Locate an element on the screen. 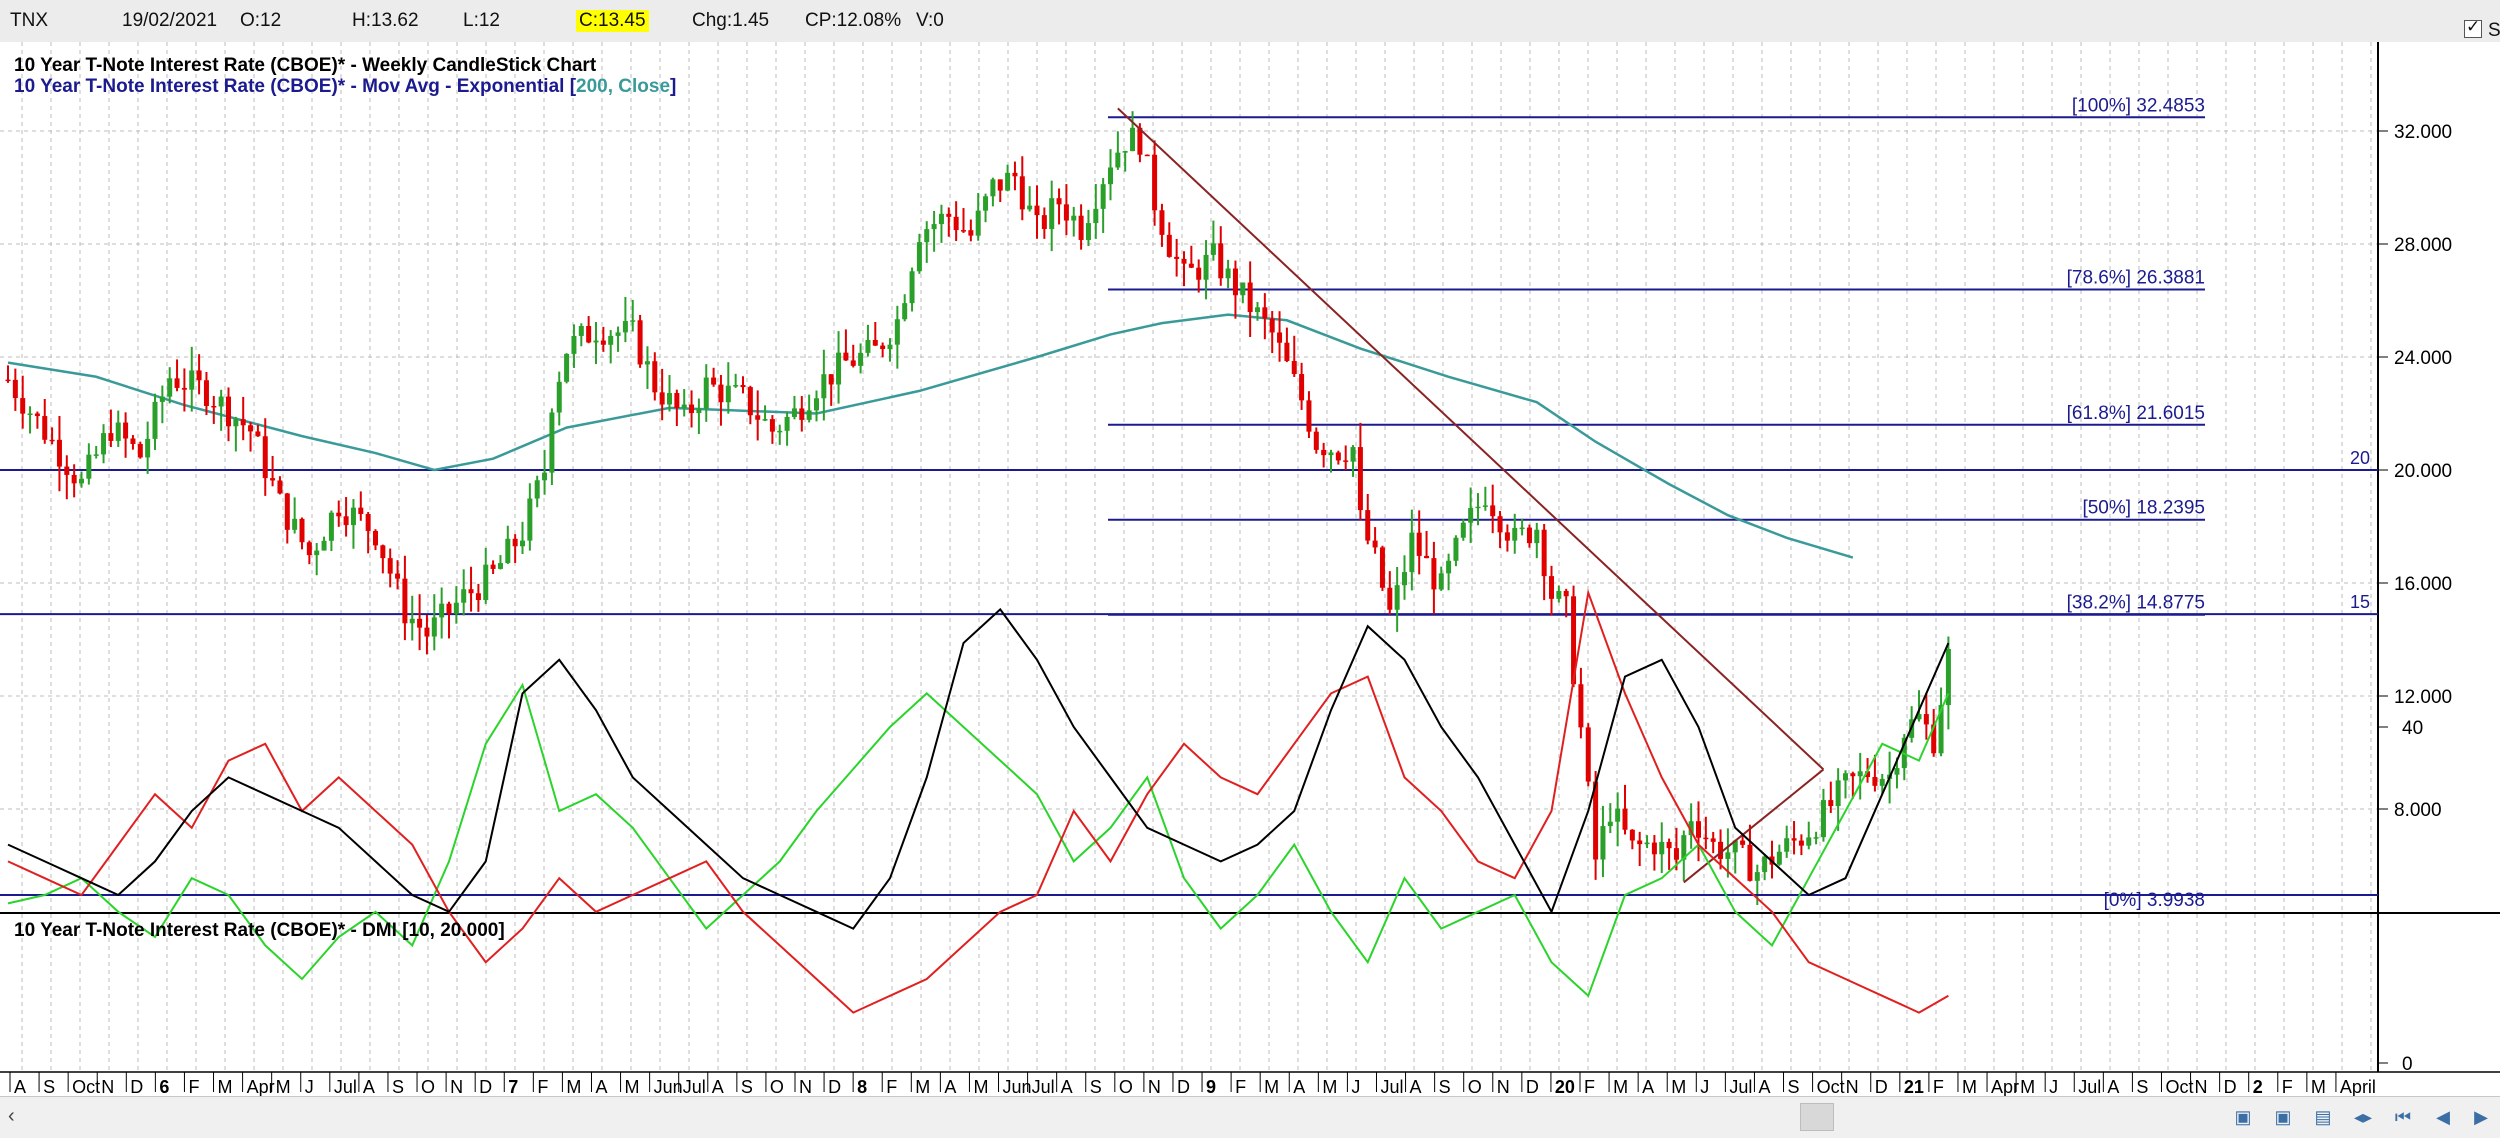  first-page-icon: ⏮ is located at coordinates (2403, 1117).